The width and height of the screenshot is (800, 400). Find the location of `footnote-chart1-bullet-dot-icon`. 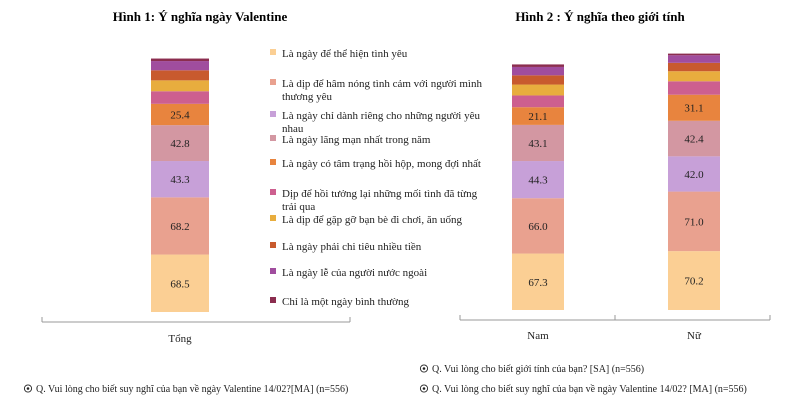

footnote-chart1-bullet-dot-icon is located at coordinates (28, 388).